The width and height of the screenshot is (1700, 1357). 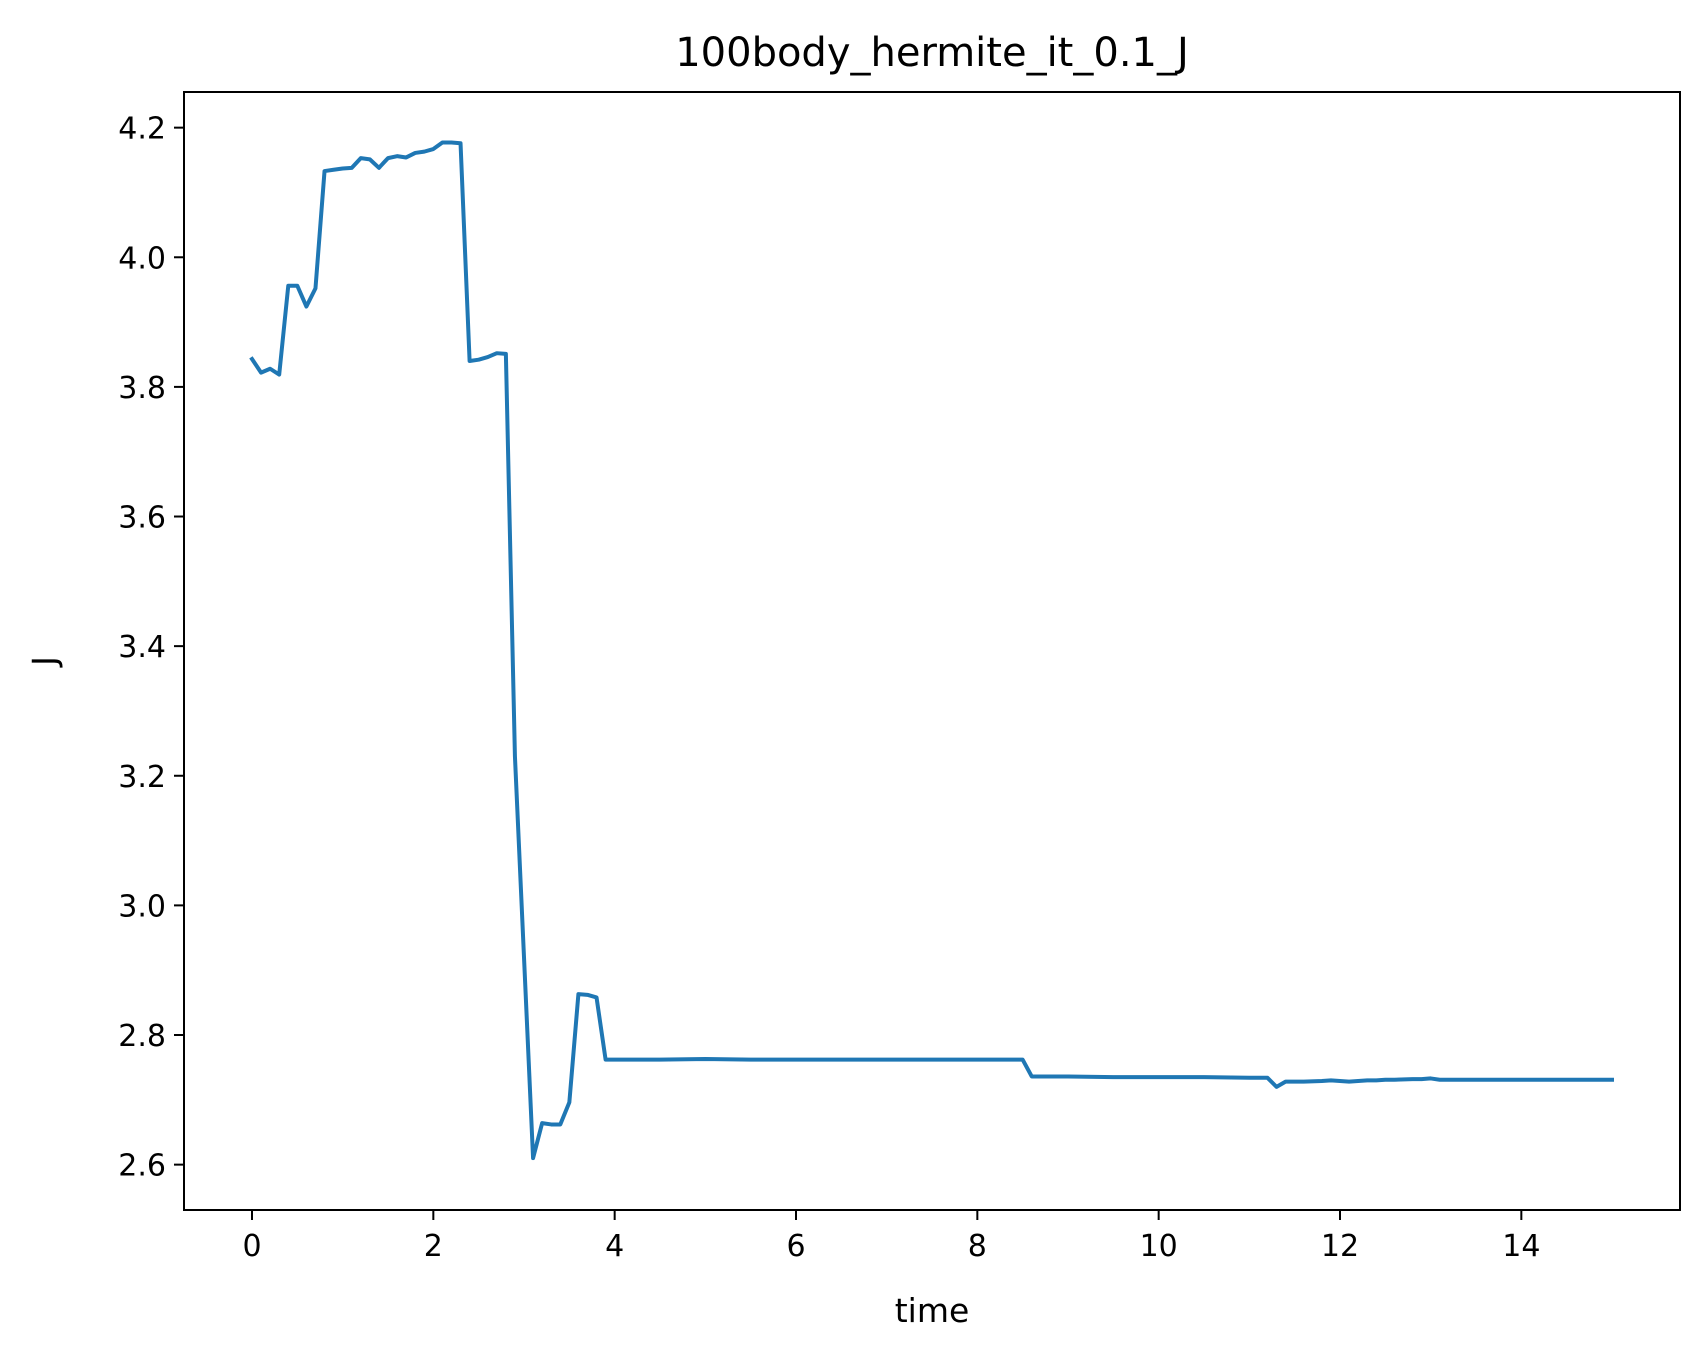 I want to click on x-tick-label: 8, so click(x=977, y=1246).